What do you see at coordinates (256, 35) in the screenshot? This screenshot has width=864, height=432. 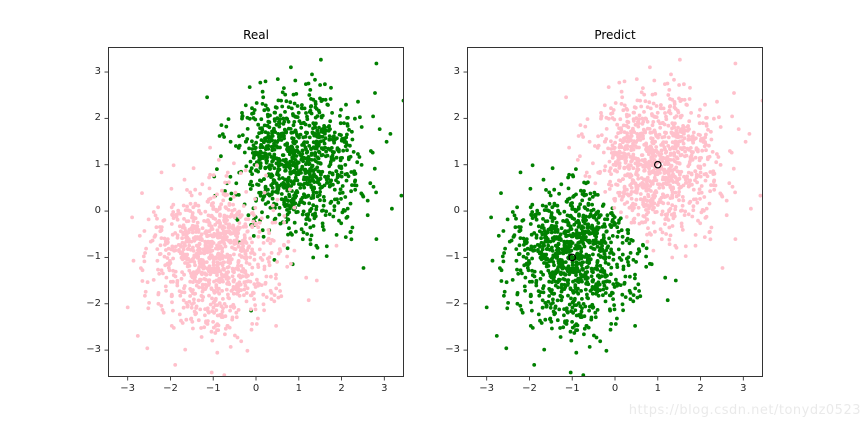 I see `subplot-real-title: Real` at bounding box center [256, 35].